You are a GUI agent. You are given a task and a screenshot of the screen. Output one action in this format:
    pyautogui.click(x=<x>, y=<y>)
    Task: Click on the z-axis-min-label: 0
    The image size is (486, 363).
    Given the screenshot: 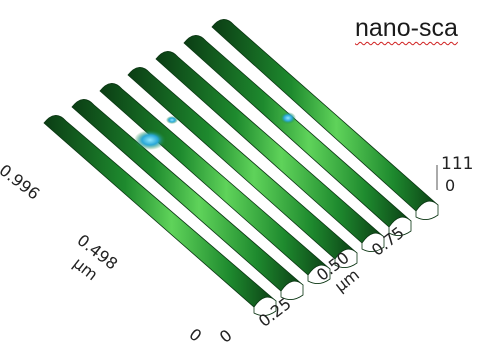 What is the action you would take?
    pyautogui.click(x=450, y=185)
    